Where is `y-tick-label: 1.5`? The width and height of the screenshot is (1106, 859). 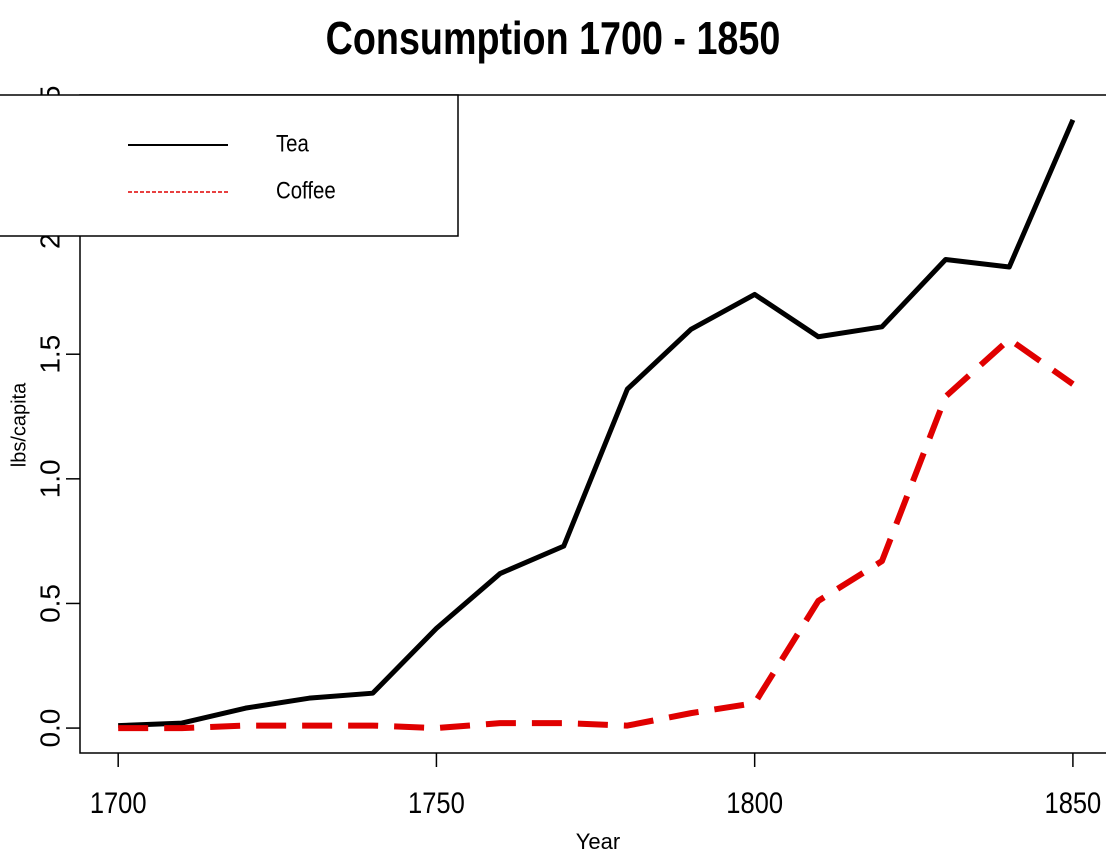 y-tick-label: 1.5 is located at coordinates (49, 354).